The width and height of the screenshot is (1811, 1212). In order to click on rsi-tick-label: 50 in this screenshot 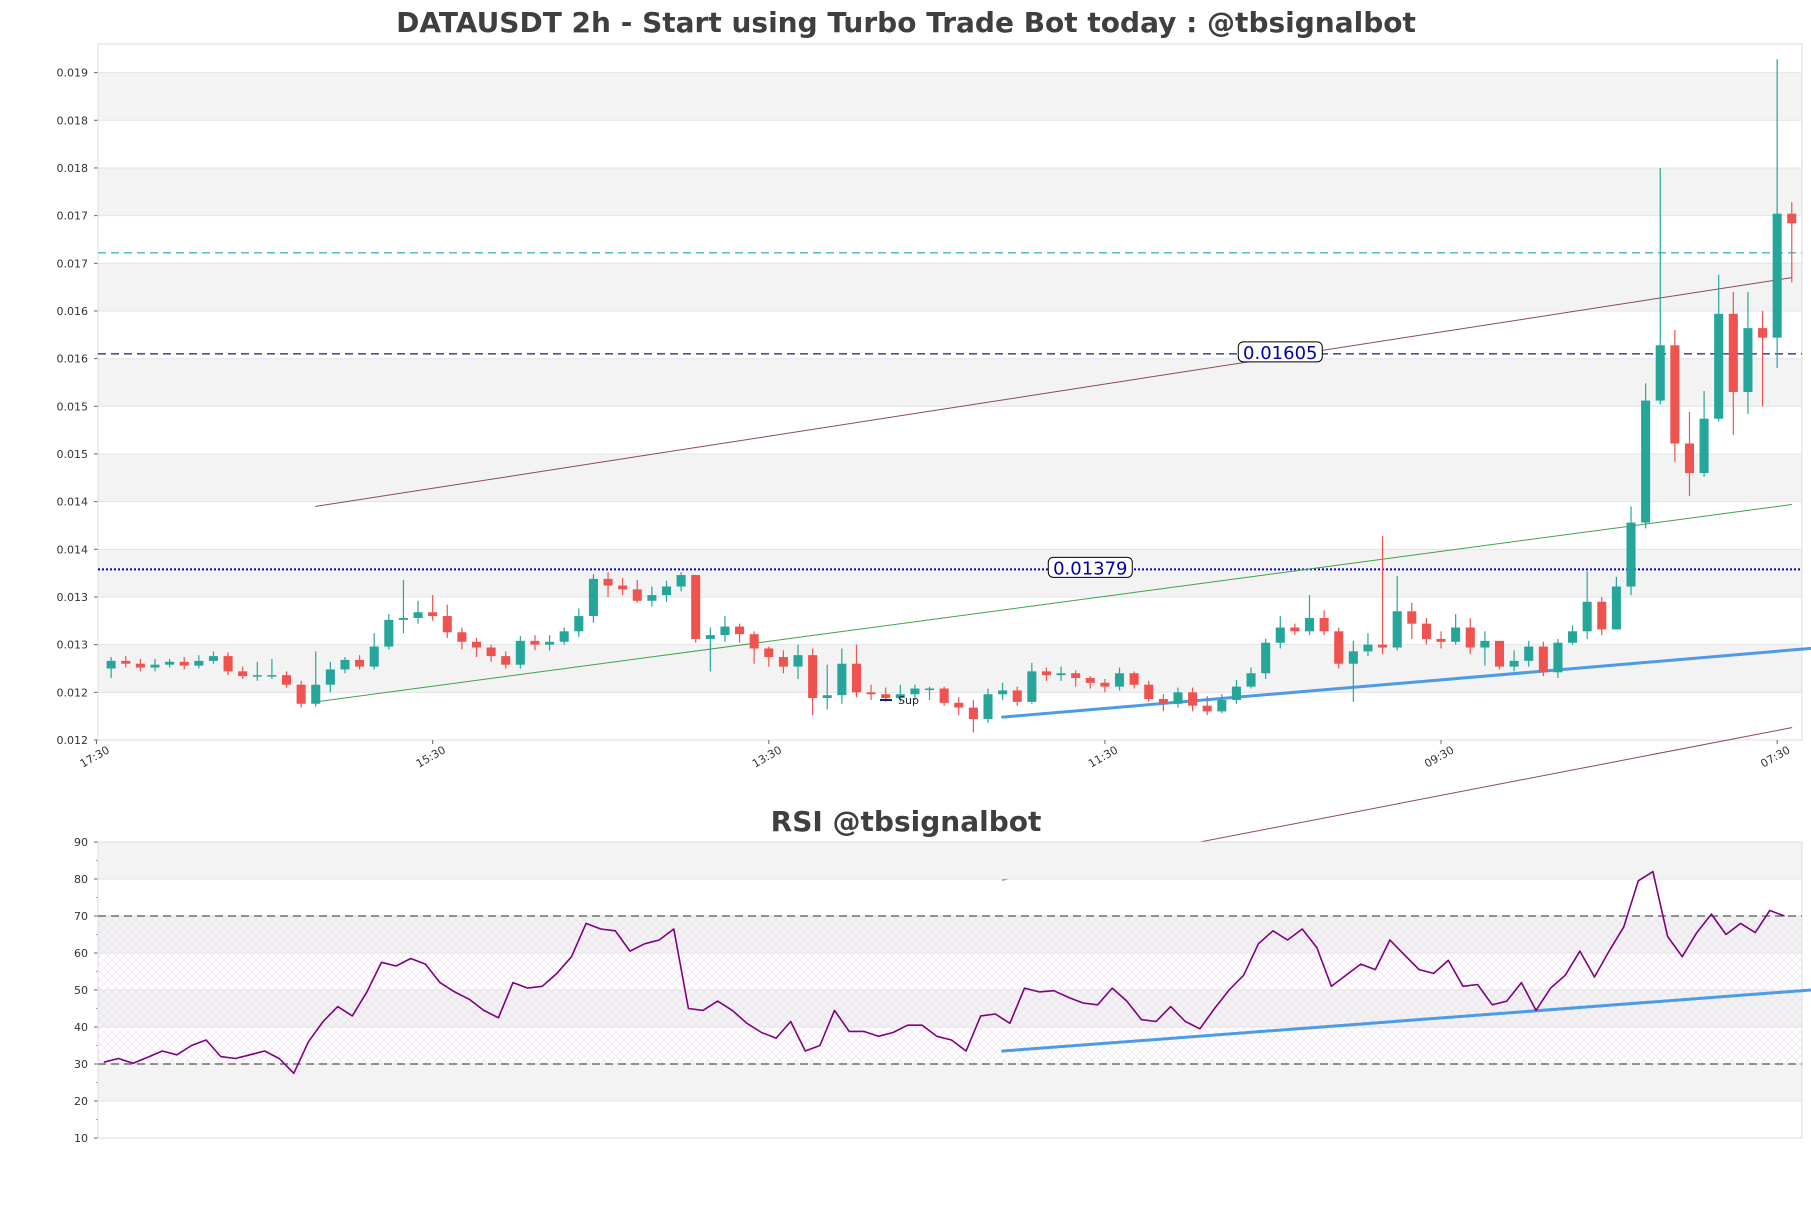, I will do `click(81, 990)`.